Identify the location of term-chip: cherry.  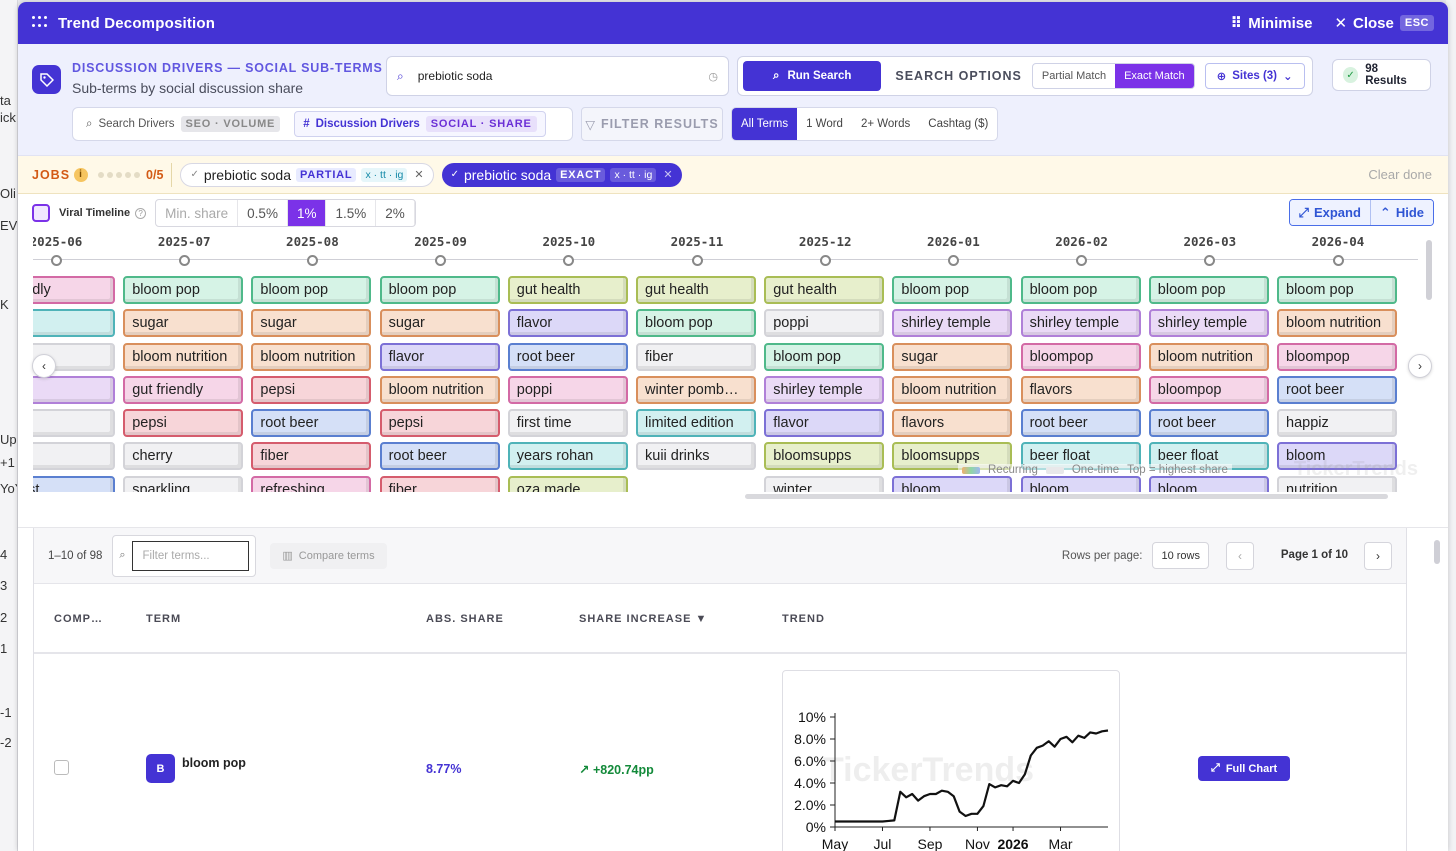
(183, 456).